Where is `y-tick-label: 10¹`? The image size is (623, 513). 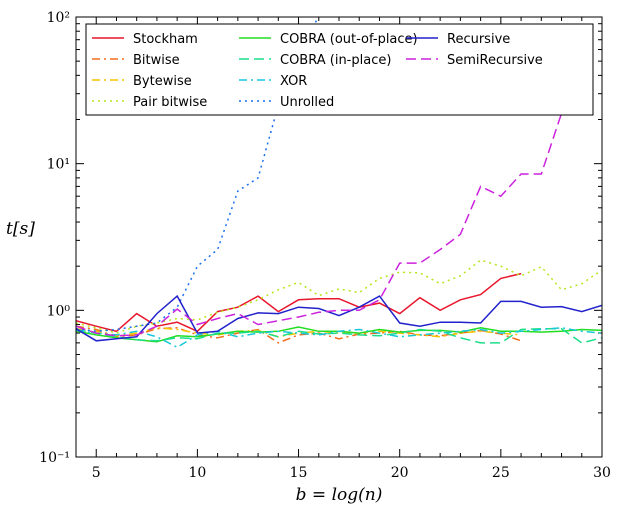 y-tick-label: 10¹ is located at coordinates (58, 165).